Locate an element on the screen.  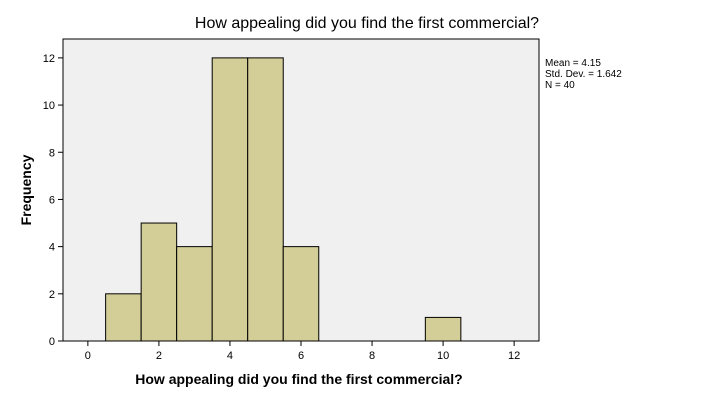
x-tick-label-0: 0 is located at coordinates (88, 356).